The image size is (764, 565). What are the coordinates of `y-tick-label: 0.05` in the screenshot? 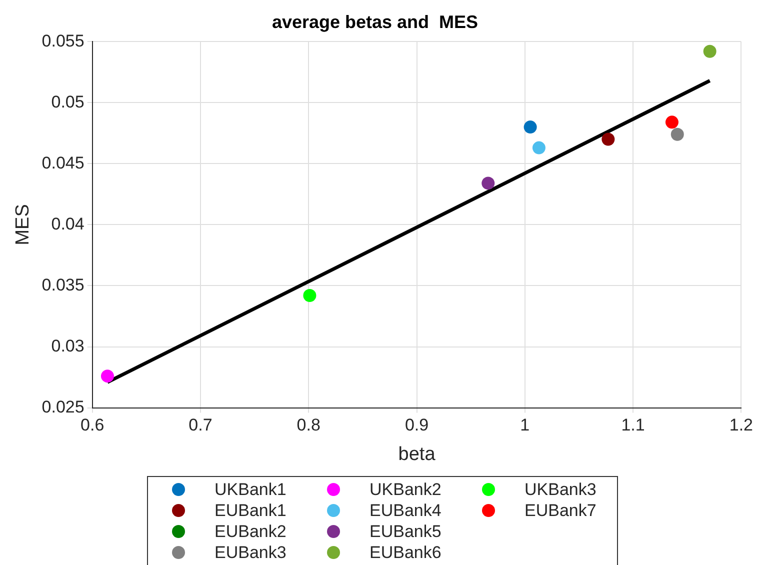 It's located at (67, 102).